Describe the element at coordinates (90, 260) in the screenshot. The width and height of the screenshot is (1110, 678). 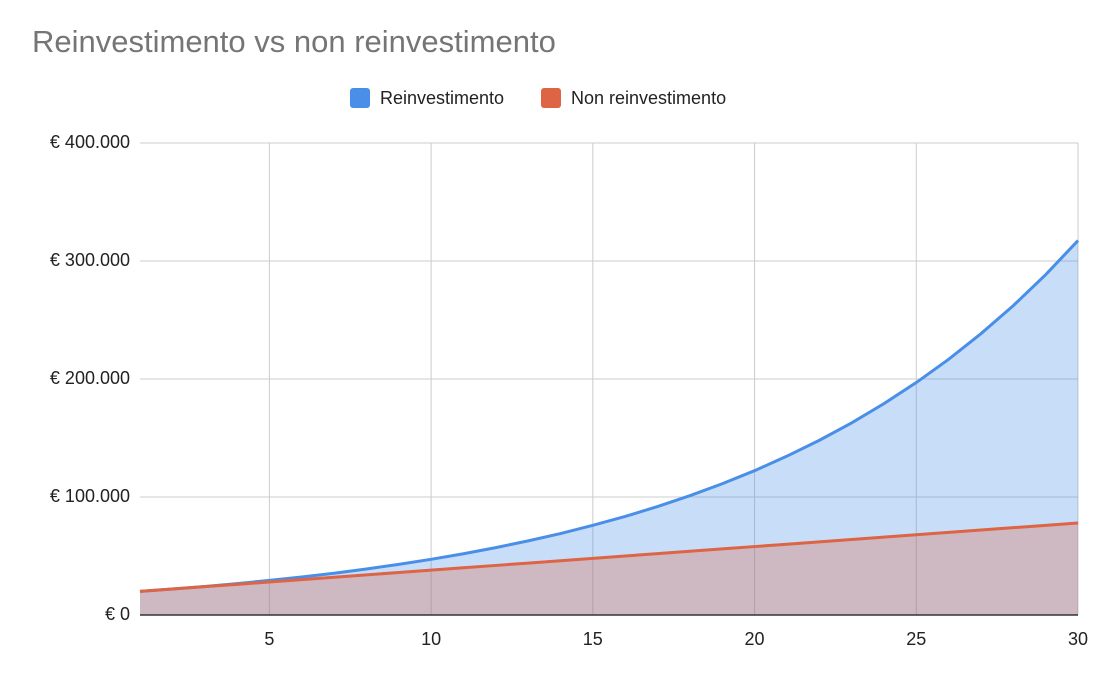
I see `y-tick-label: € 300.000` at that location.